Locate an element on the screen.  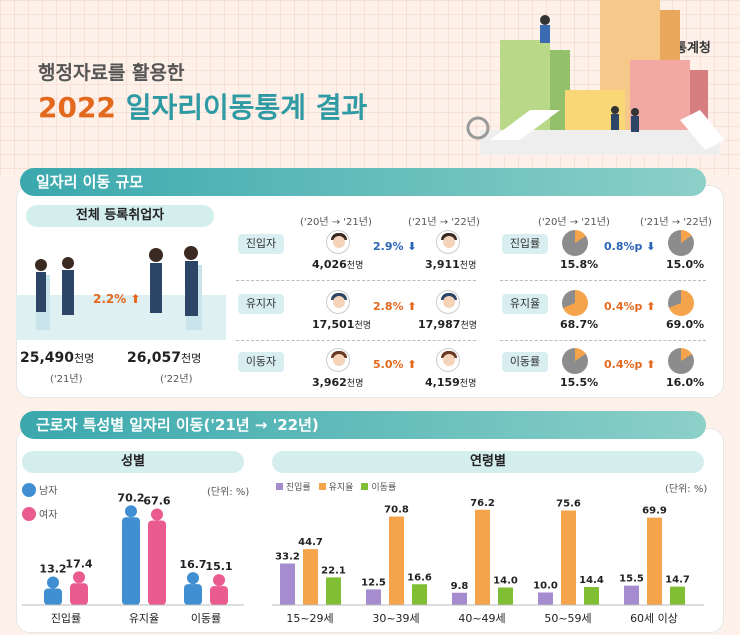
legend-keep-rate: 유지율 is located at coordinates (335, 486).